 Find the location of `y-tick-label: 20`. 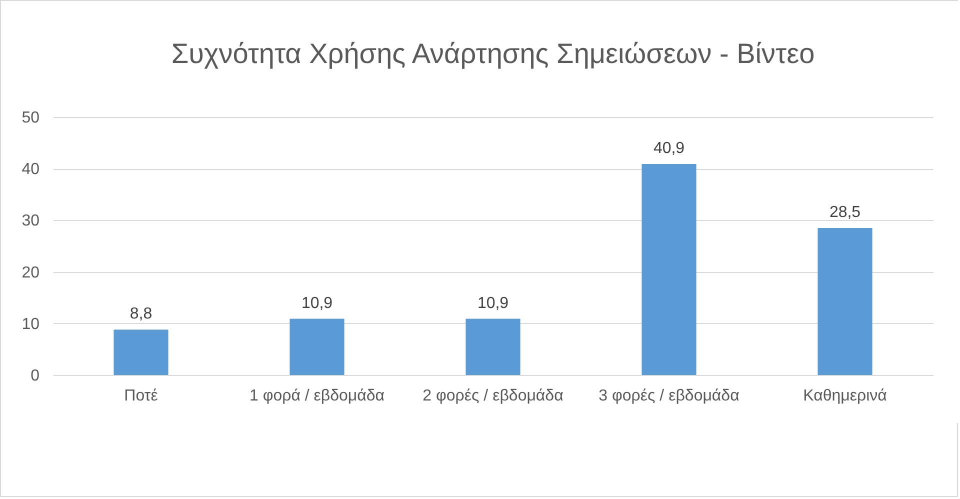

y-tick-label: 20 is located at coordinates (31, 273).